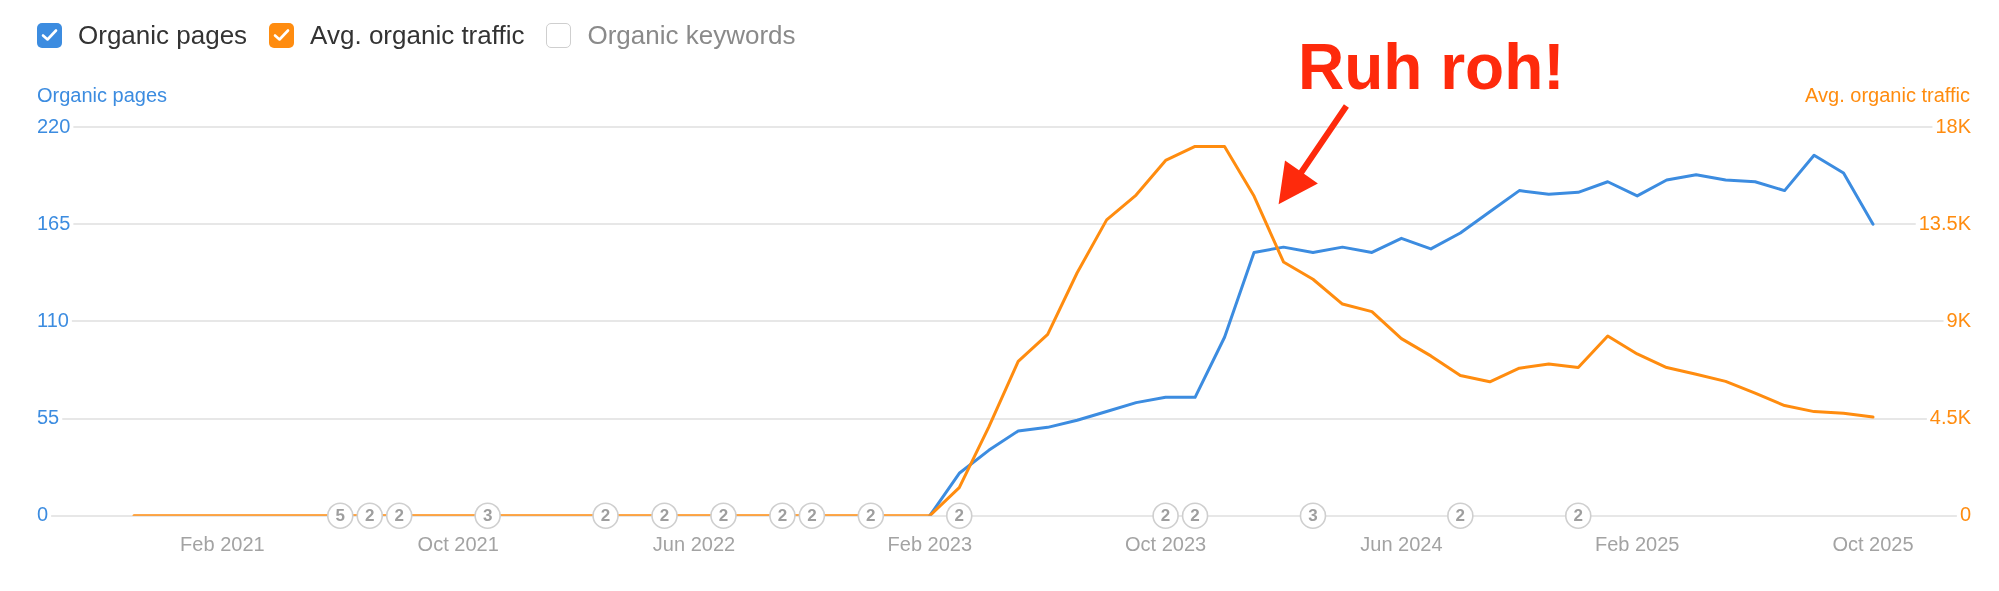 The width and height of the screenshot is (1999, 591). I want to click on y-axis-title: Organic pages, so click(102, 95).